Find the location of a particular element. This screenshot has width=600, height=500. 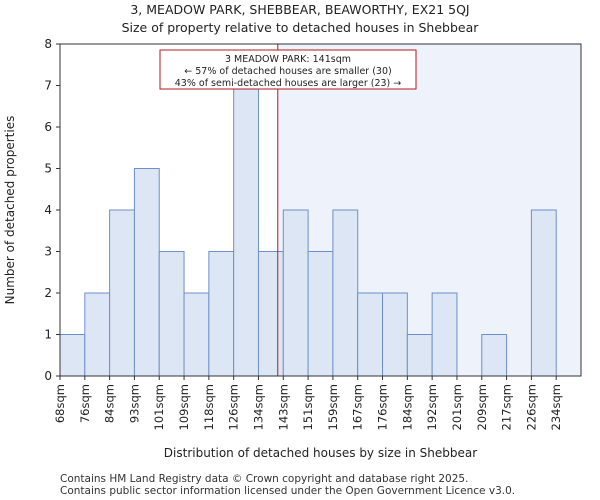

bar-93sqm is located at coordinates (146, 272).